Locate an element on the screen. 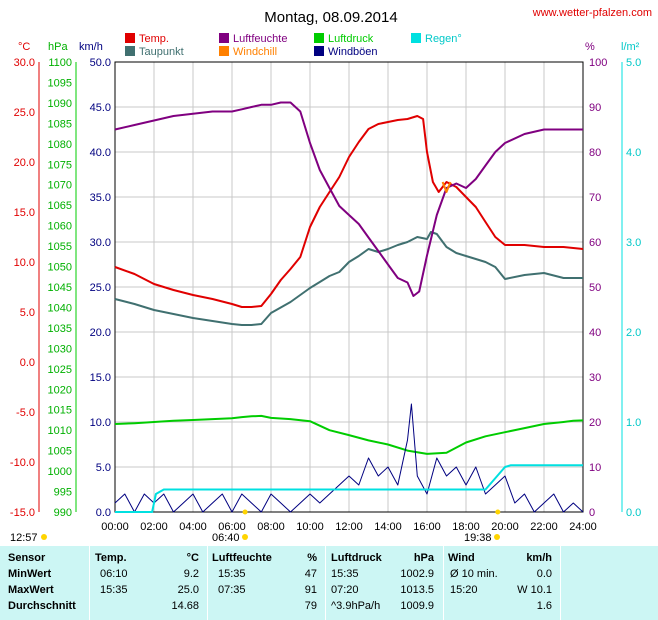 The image size is (658, 620). stats-wind-value: 1.6 is located at coordinates (544, 606).